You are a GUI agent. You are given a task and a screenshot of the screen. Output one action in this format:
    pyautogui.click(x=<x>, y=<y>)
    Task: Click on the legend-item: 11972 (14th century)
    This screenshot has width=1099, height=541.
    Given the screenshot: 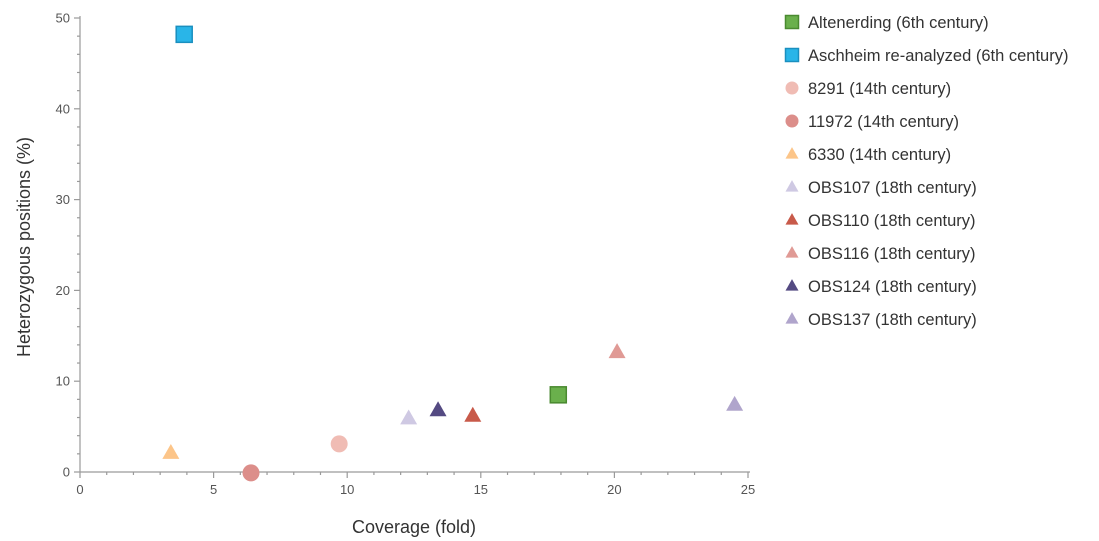 What is the action you would take?
    pyautogui.click(x=872, y=122)
    